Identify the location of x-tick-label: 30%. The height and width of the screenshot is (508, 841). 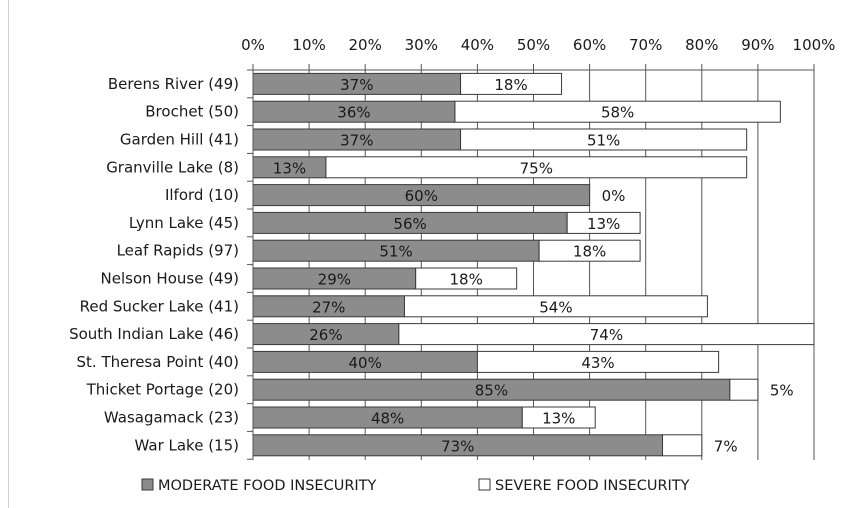
(421, 45).